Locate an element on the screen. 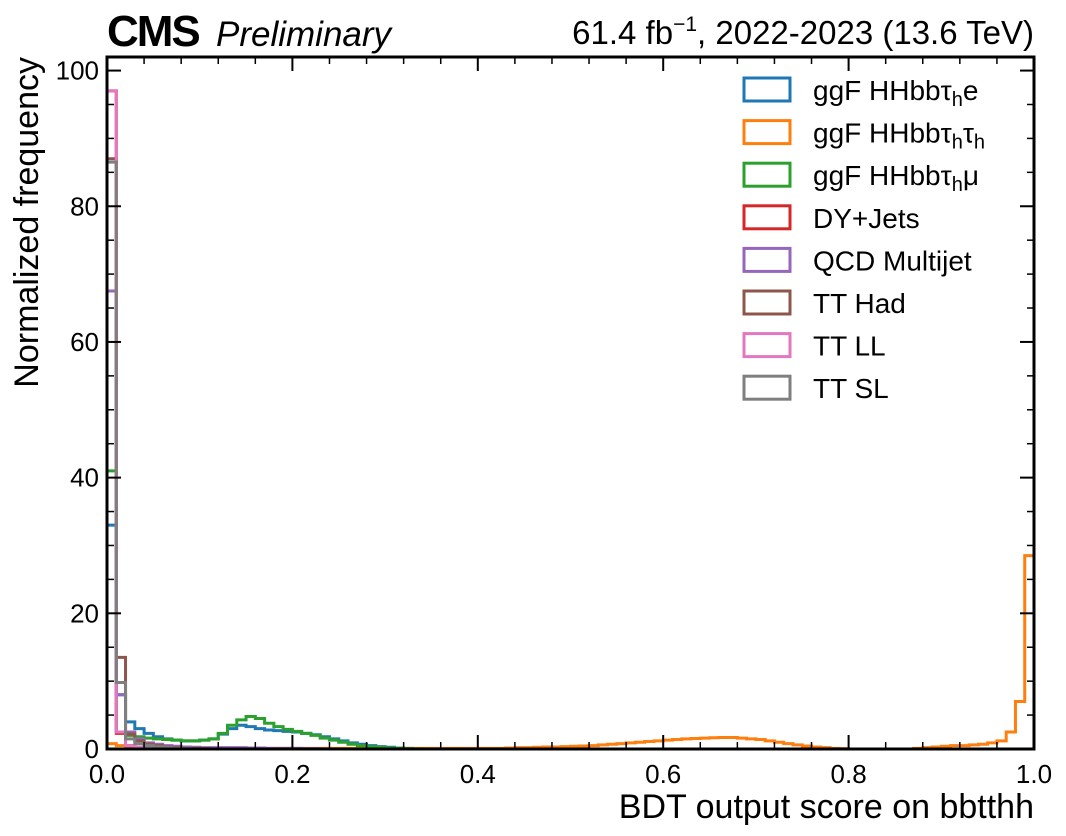 This screenshot has height=836, width=1066. legend-label-7: TT SL is located at coordinates (851, 388).